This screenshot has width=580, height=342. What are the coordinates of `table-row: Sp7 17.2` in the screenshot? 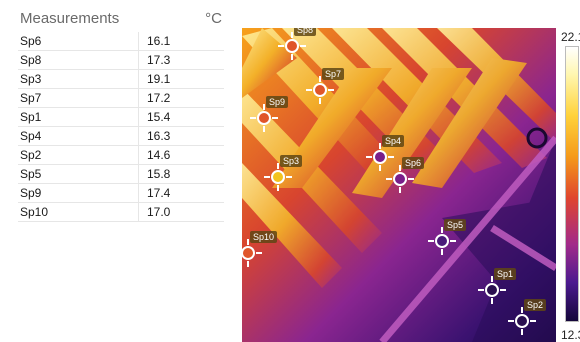 It's located at (121, 98).